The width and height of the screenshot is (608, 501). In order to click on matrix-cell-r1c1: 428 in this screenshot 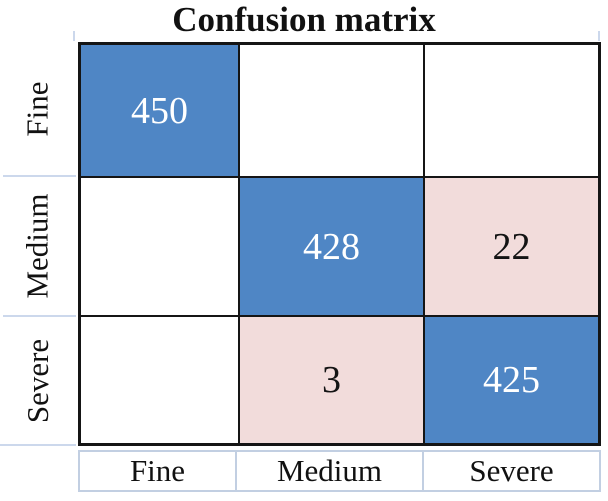, I will do `click(332, 247)`.